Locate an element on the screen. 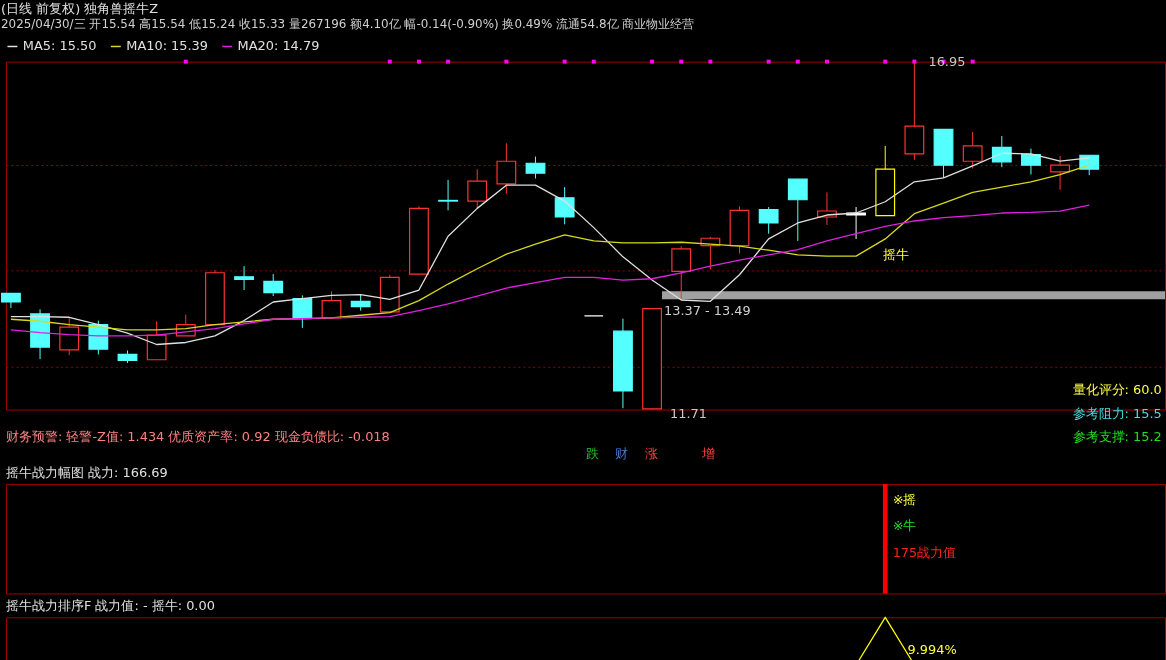  text: 涨 is located at coordinates (651, 454).